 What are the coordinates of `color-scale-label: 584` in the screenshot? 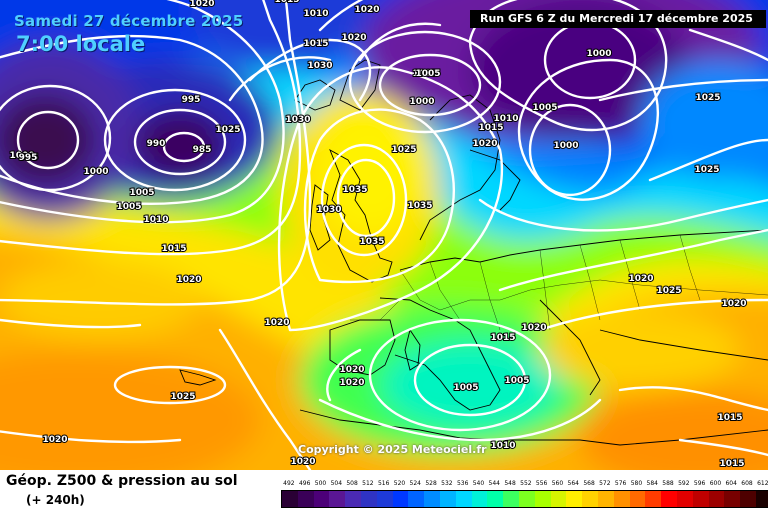 It's located at (652, 483).